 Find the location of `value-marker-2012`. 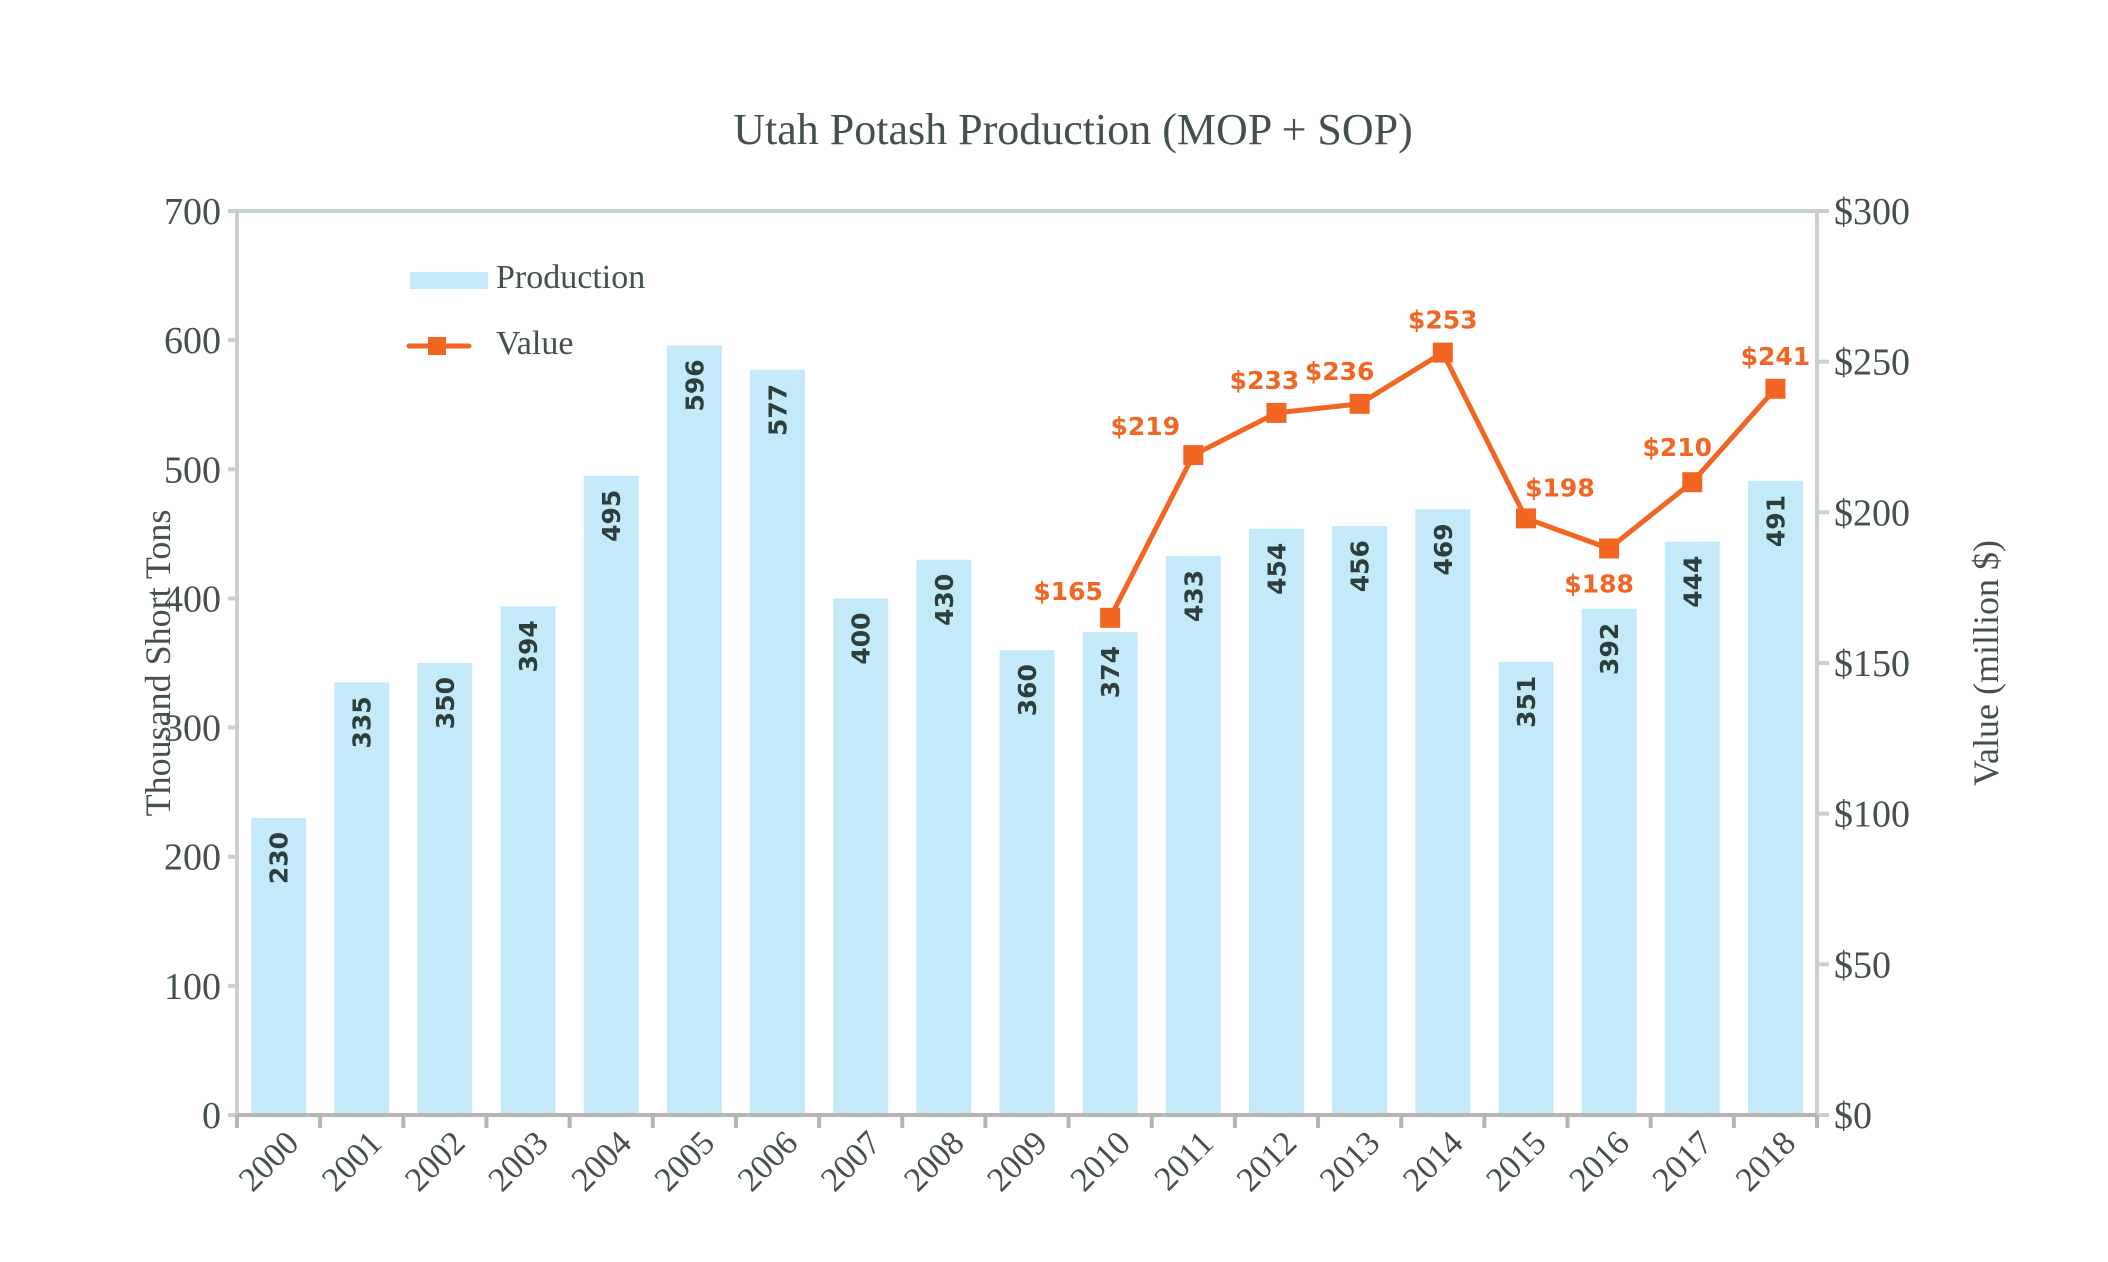

value-marker-2012 is located at coordinates (1276, 412).